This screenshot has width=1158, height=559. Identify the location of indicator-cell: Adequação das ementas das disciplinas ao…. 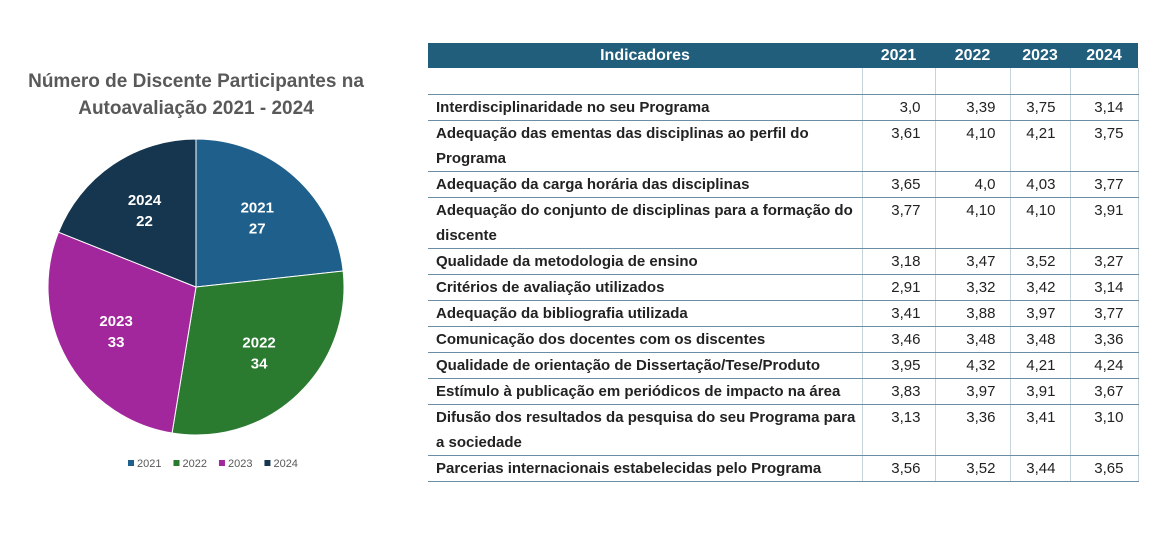
(645, 146).